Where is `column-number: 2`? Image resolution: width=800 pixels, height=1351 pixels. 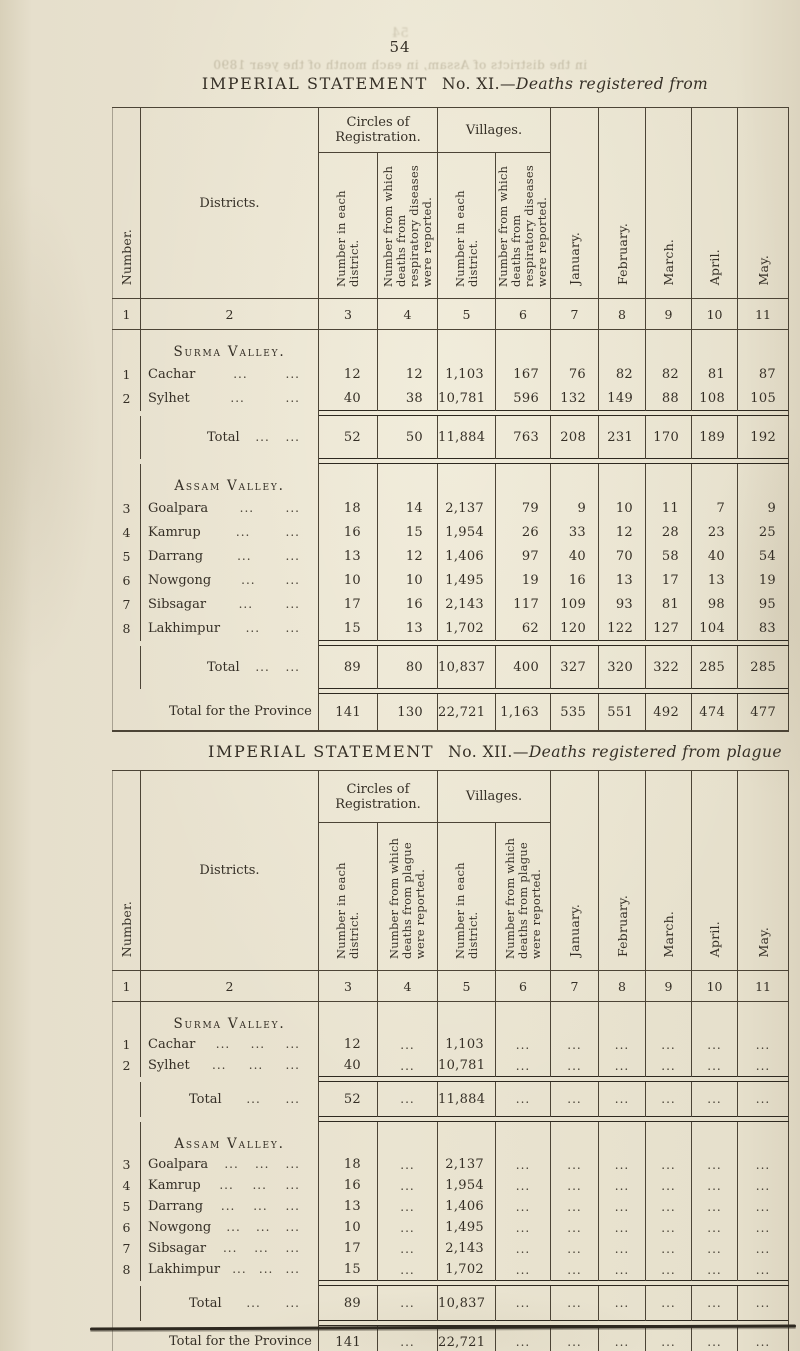
column-number: 2 is located at coordinates (229, 314).